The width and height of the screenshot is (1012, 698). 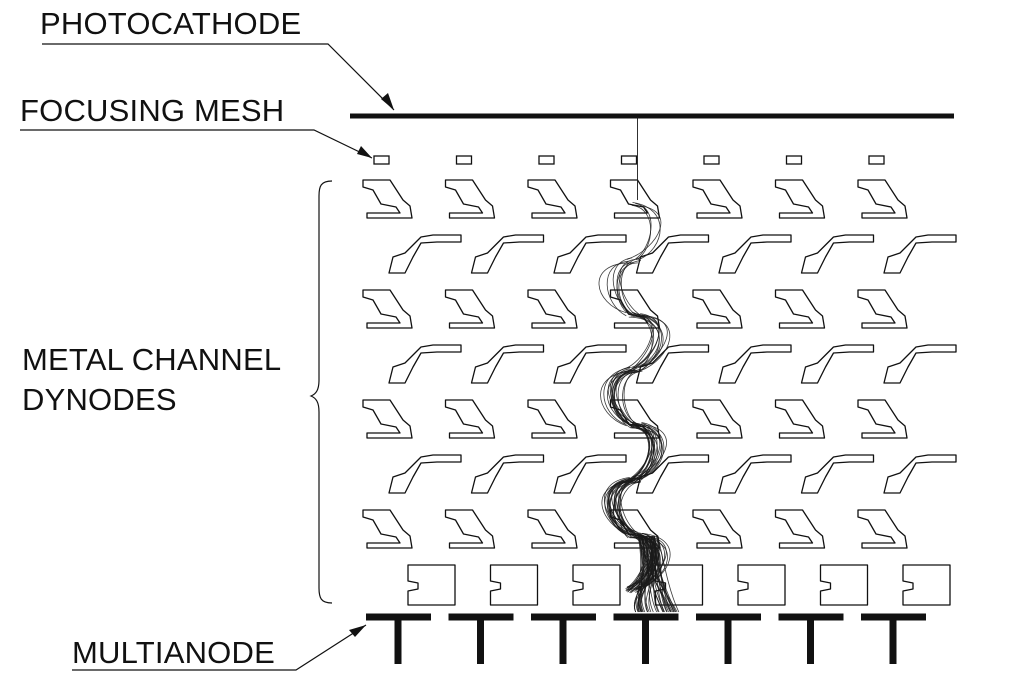 I want to click on multianode-label: MULTIANODE, so click(x=173, y=652).